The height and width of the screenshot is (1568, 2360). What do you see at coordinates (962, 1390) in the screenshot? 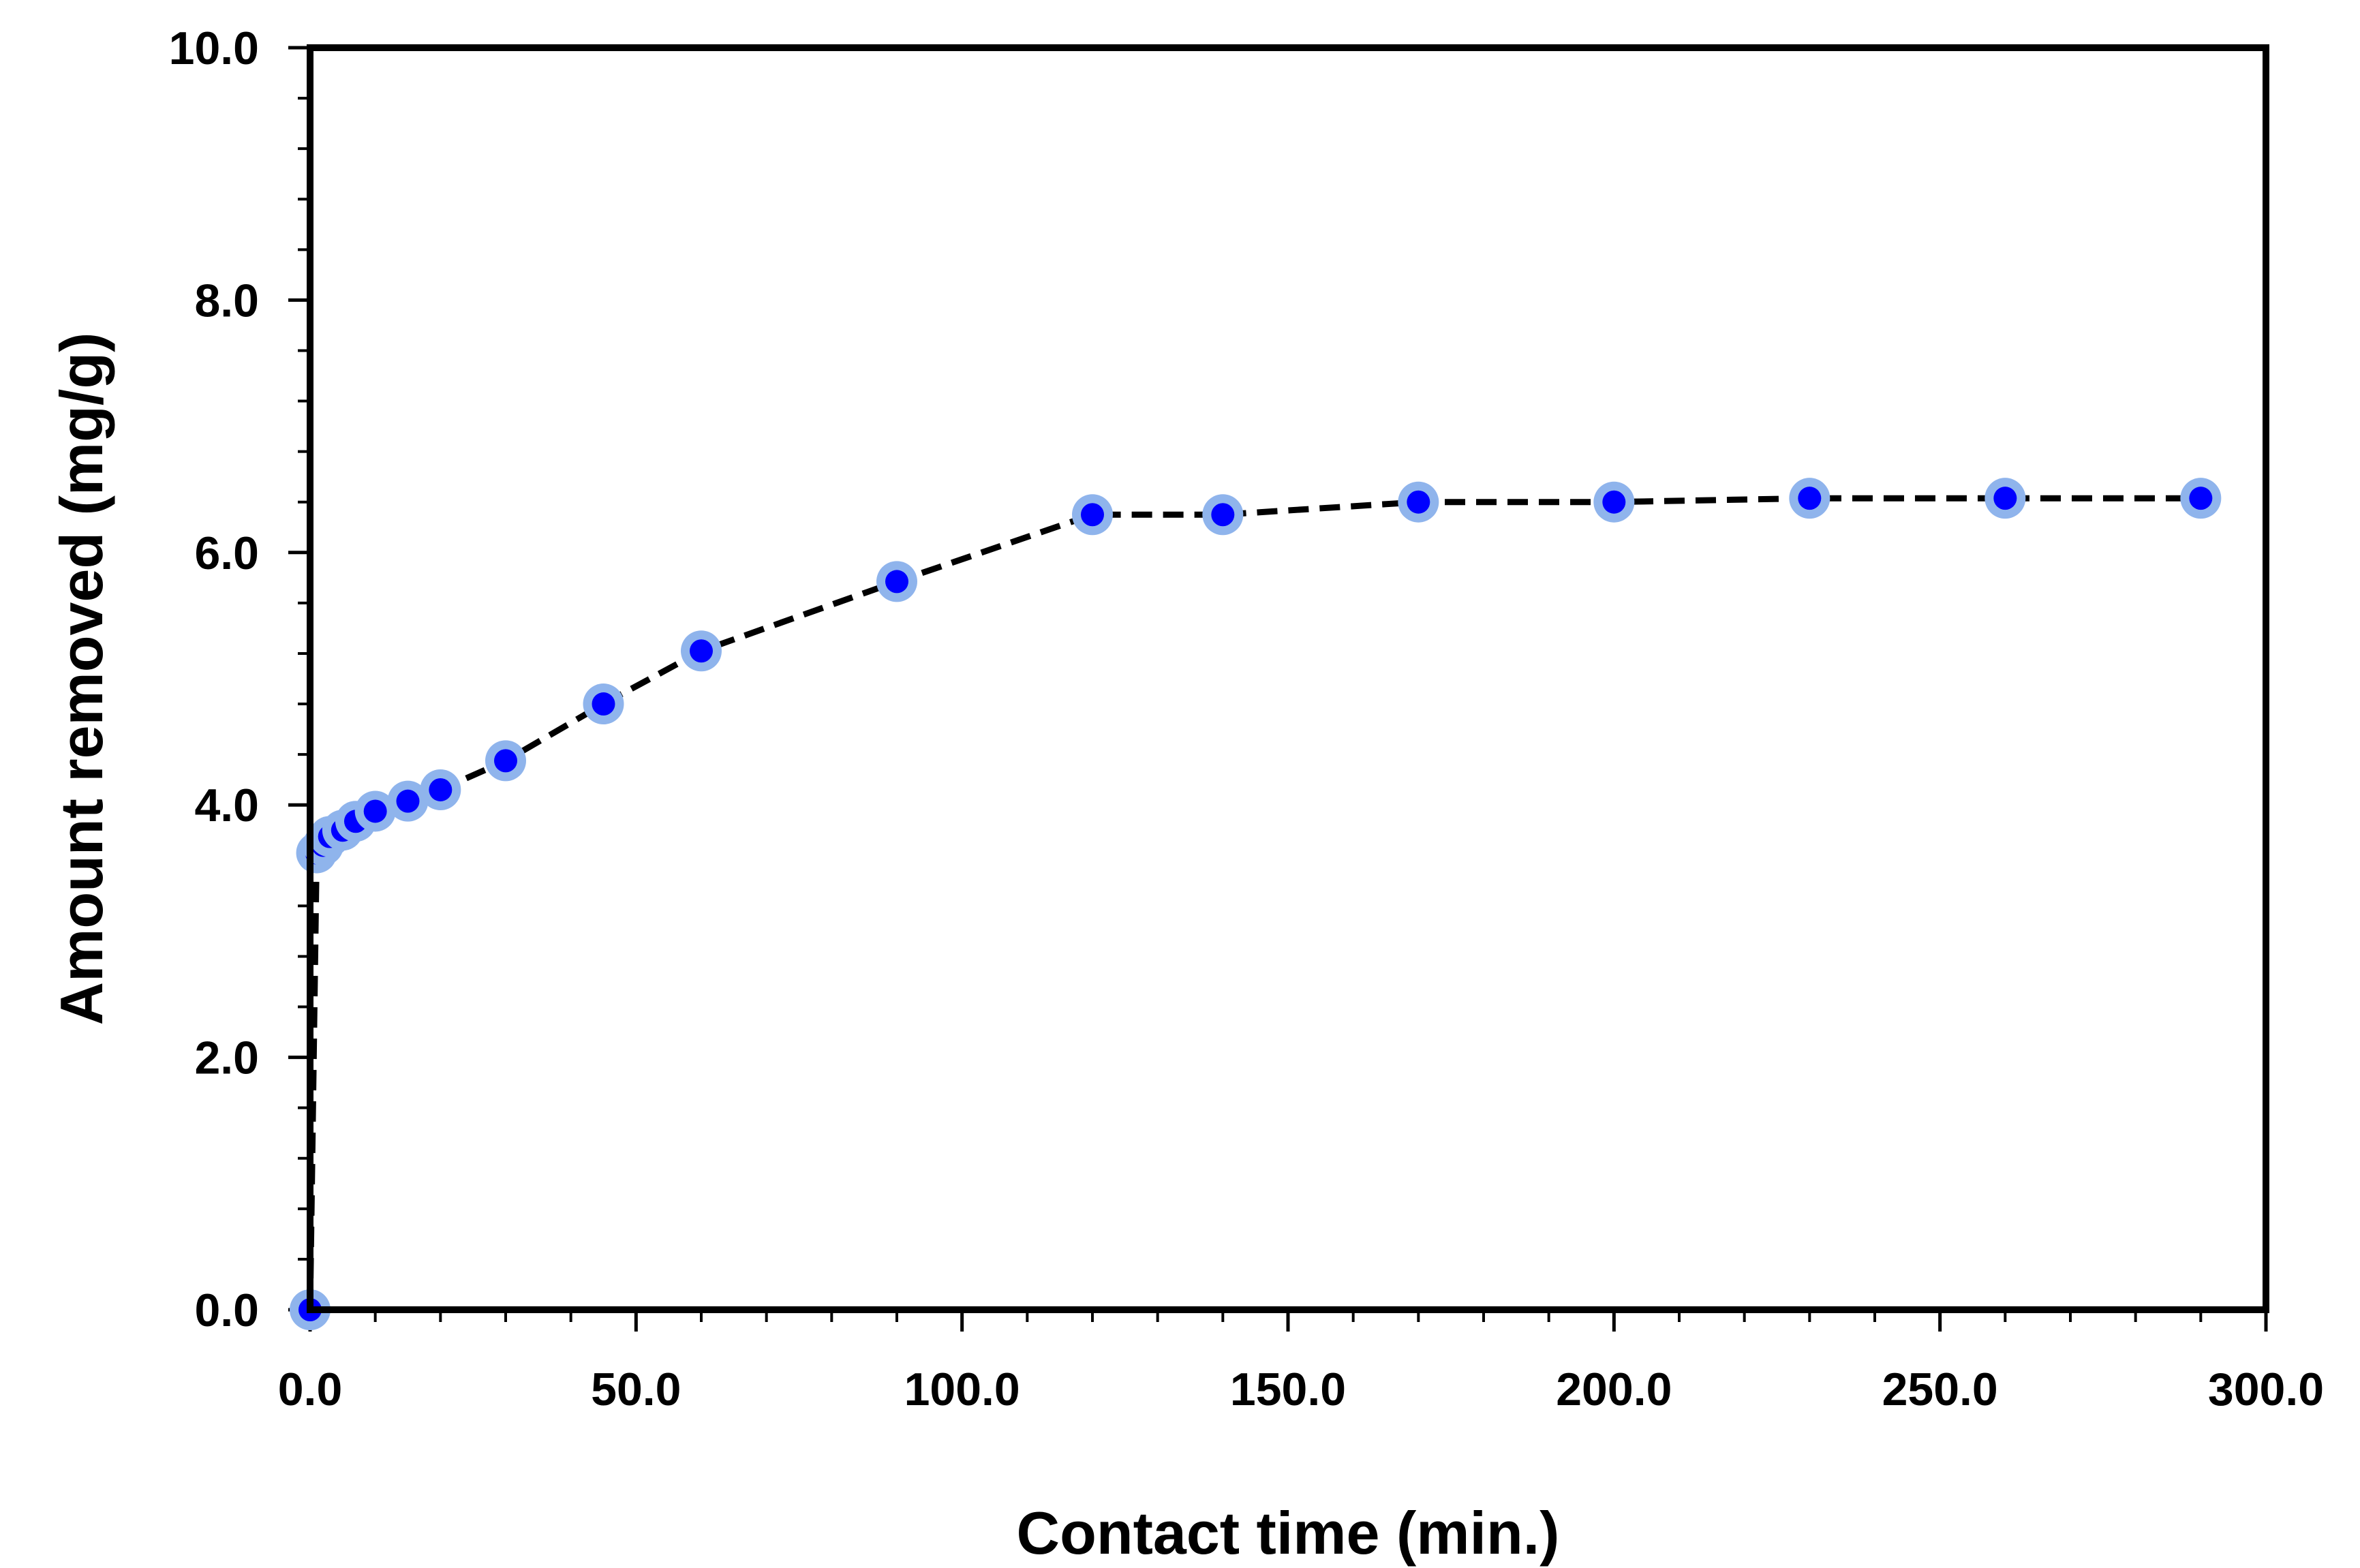
I see `x-tick-label: 100.0` at bounding box center [962, 1390].